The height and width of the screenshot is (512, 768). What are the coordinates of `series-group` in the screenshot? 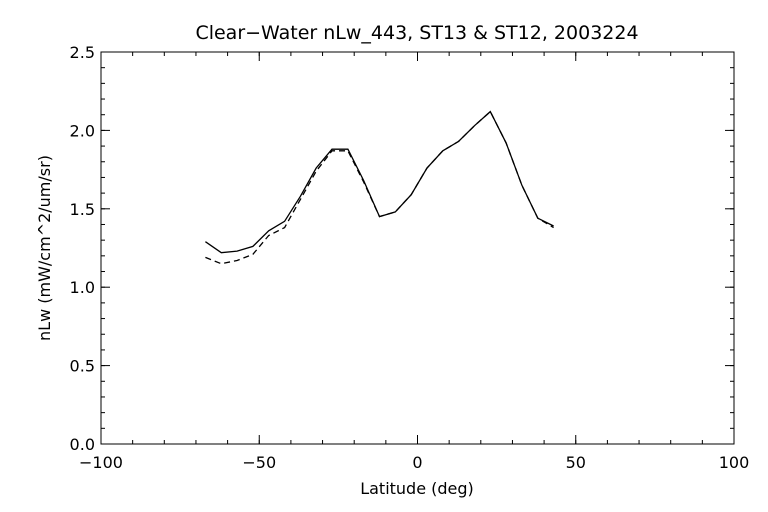 It's located at (379, 187).